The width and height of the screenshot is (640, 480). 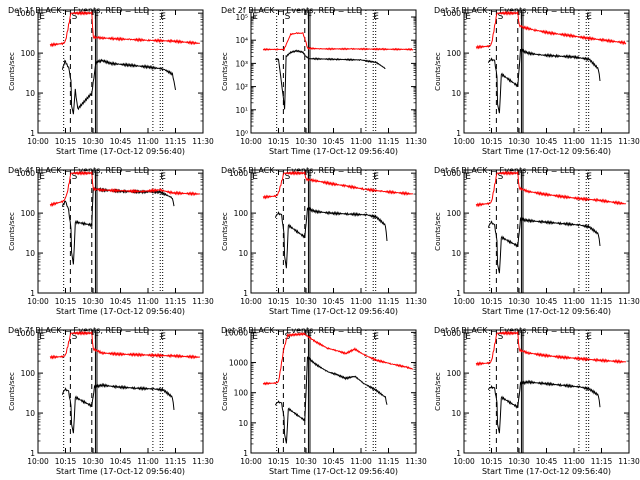 I want to click on y-tick-label: 10⁰, so click(x=241, y=133).